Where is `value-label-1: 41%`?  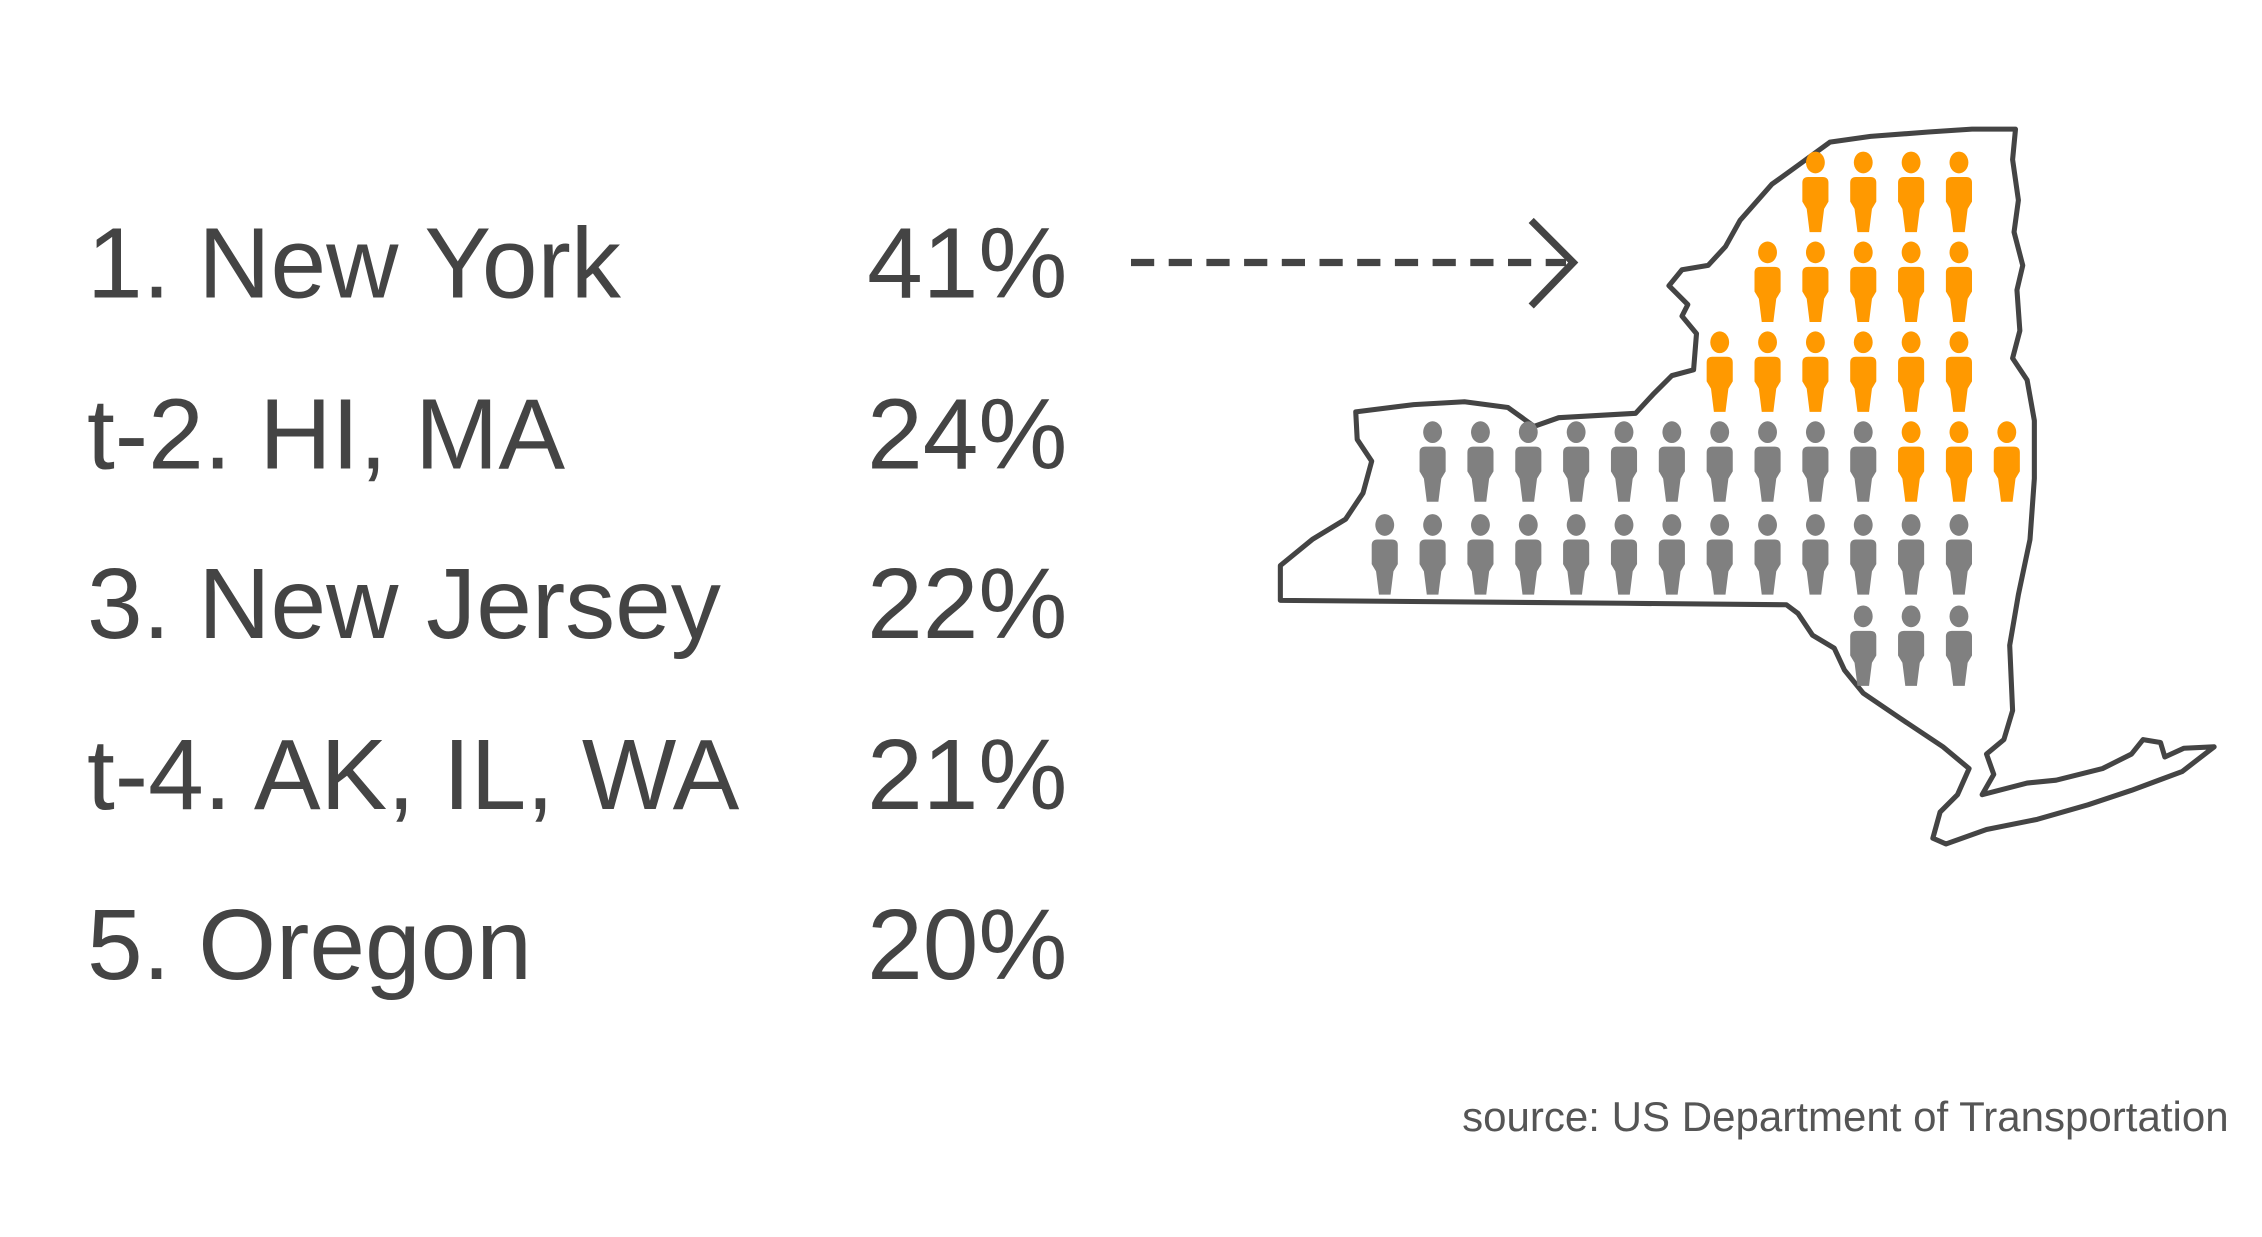
value-label-1: 41% is located at coordinates (967, 263).